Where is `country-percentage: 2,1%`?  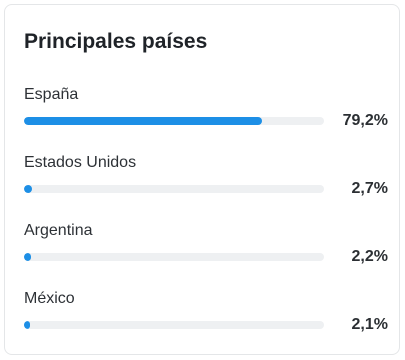 country-percentage: 2,1% is located at coordinates (369, 324).